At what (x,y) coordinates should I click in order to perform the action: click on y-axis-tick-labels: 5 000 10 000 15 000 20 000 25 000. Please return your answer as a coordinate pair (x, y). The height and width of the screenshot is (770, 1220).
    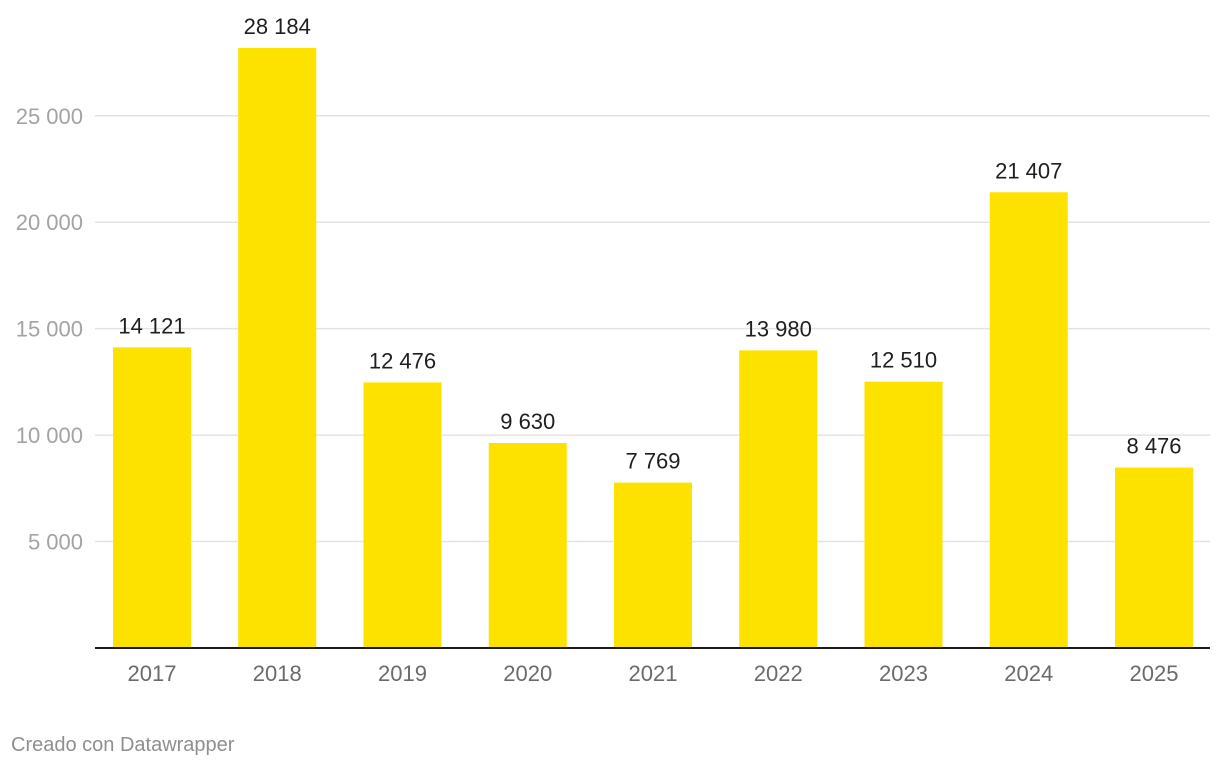
    Looking at the image, I should click on (49, 329).